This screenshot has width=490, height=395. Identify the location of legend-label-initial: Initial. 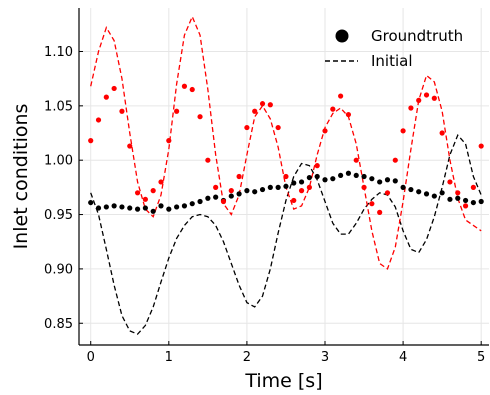
(392, 61).